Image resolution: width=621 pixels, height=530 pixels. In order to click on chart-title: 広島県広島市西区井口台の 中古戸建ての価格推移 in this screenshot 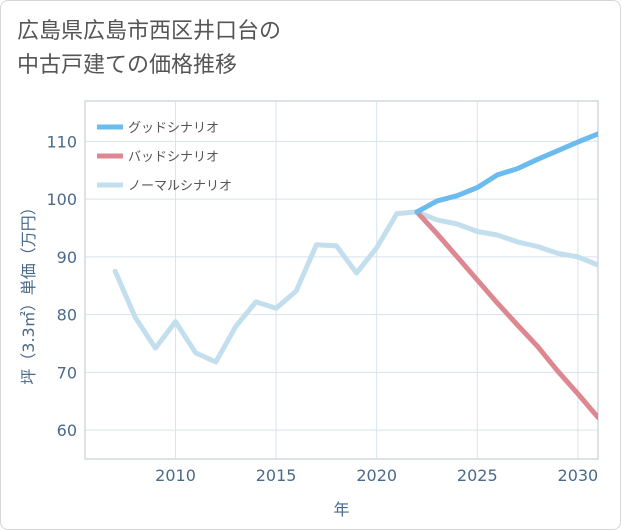, I will do `click(149, 48)`.